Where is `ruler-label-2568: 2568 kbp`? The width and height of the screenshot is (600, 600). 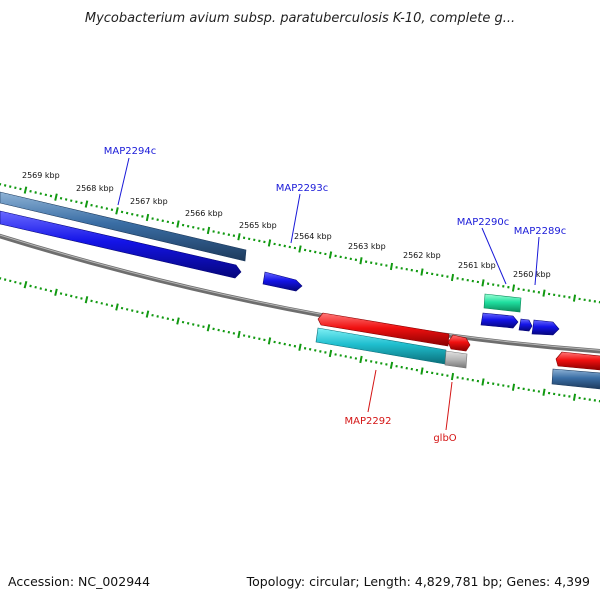 ruler-label-2568: 2568 kbp is located at coordinates (95, 188).